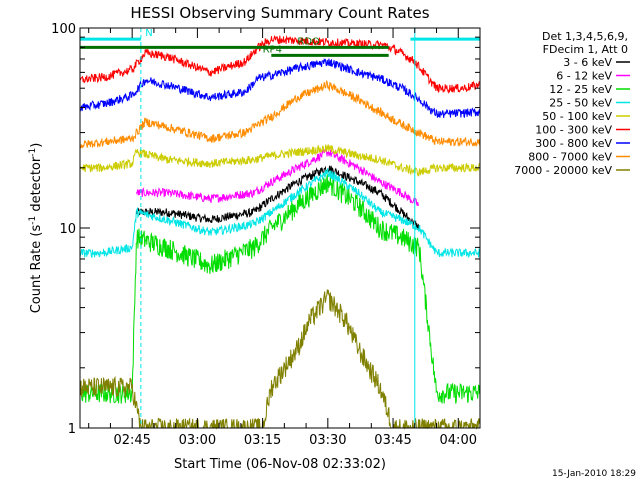 This screenshot has height=480, width=640. I want to click on legend-header-0: Det 1,3,4,5,6,9,, so click(585, 36).